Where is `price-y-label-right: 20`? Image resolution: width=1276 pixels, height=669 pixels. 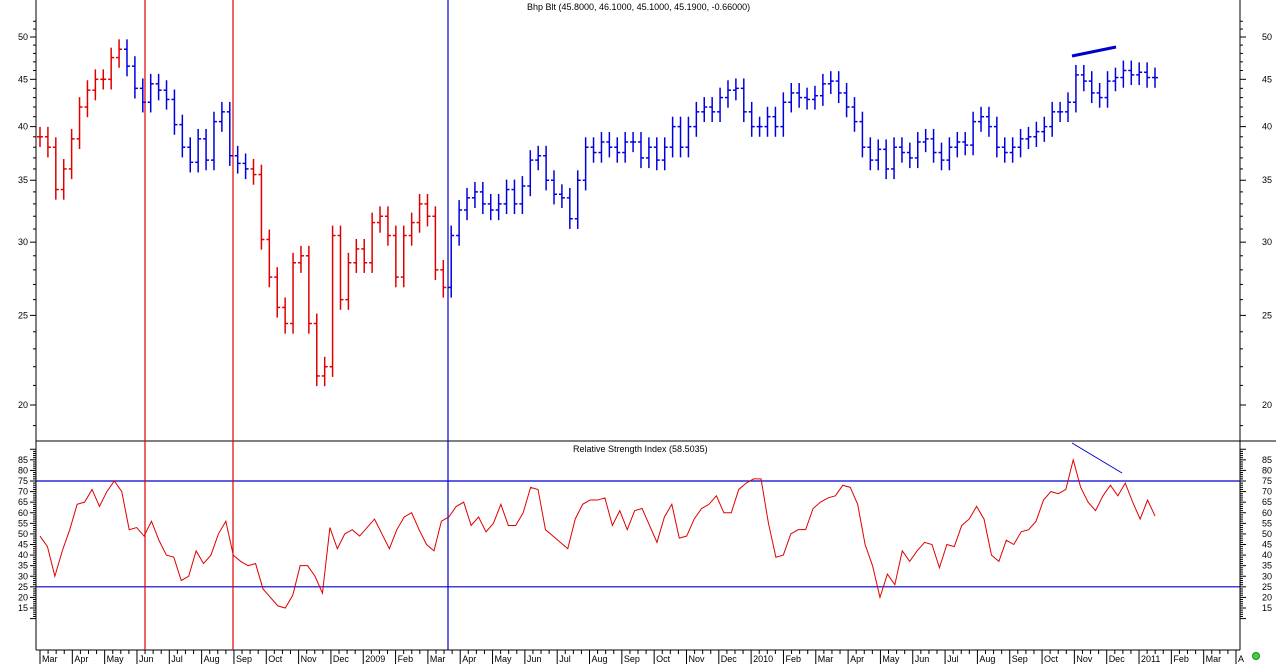 price-y-label-right: 20 is located at coordinates (1267, 405).